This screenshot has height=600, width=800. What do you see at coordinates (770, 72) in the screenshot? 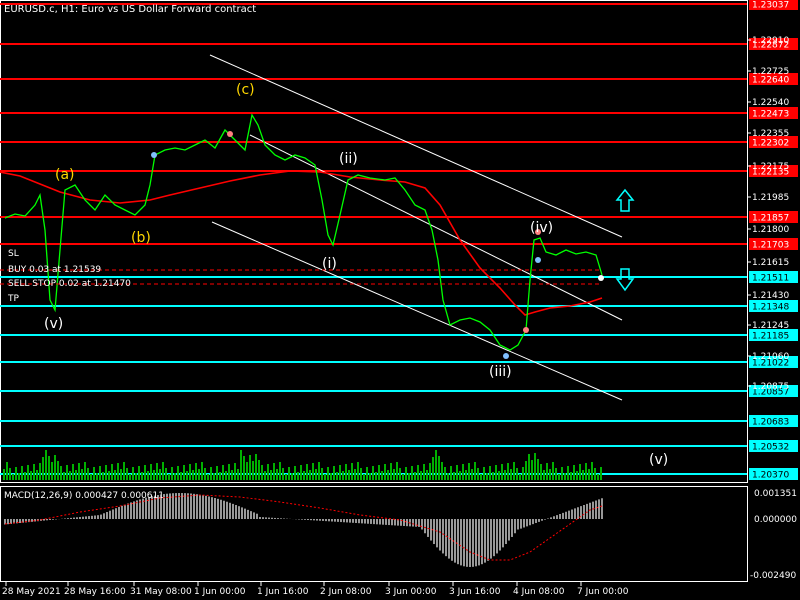
I see `price-tick-label: 1.22725` at bounding box center [770, 72].